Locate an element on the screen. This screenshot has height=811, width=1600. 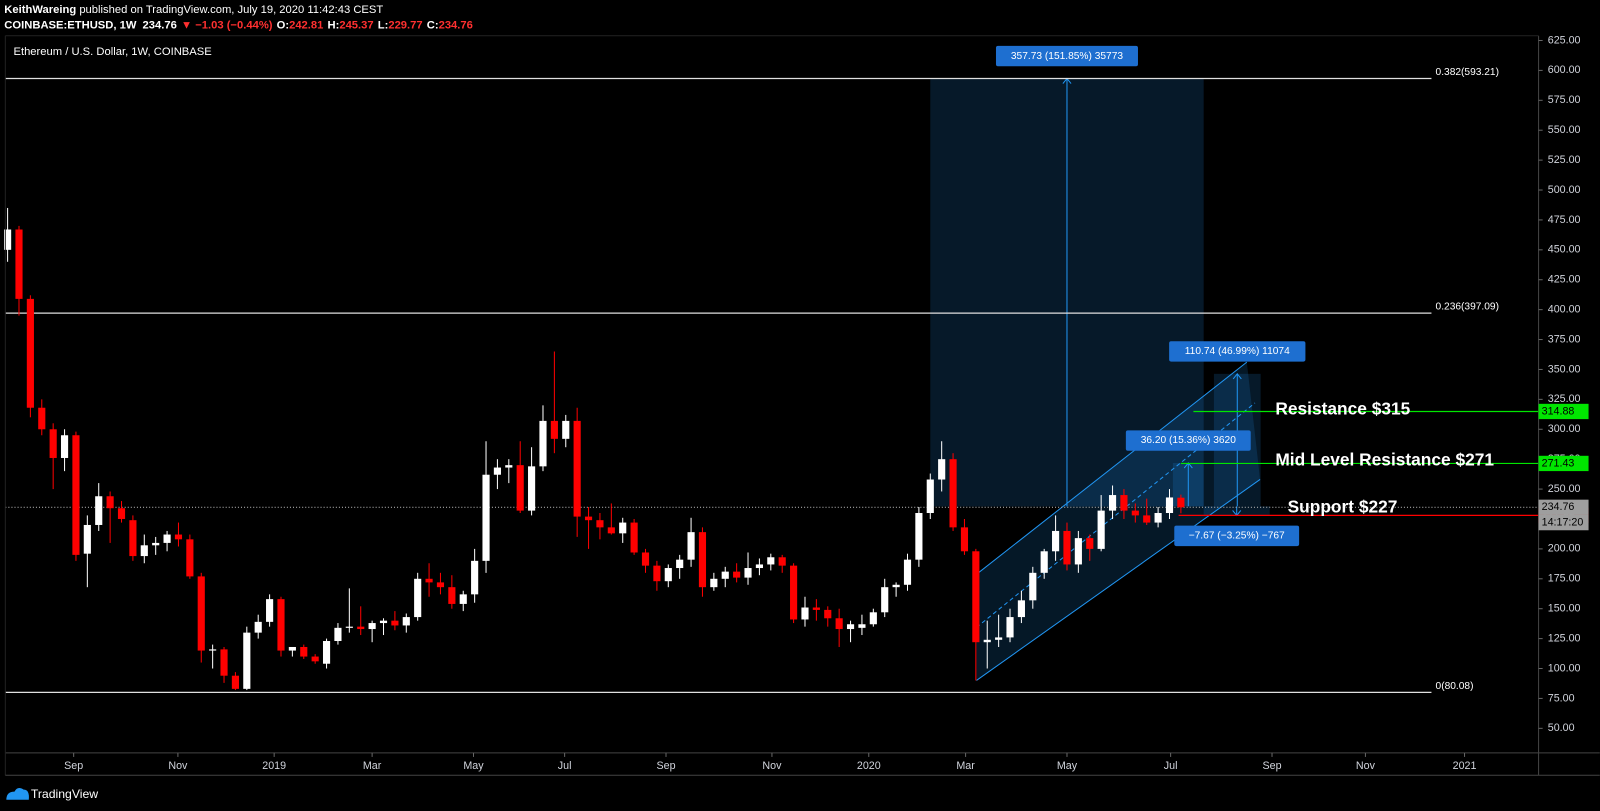
y-tick-label: 150.00 is located at coordinates (1564, 609).